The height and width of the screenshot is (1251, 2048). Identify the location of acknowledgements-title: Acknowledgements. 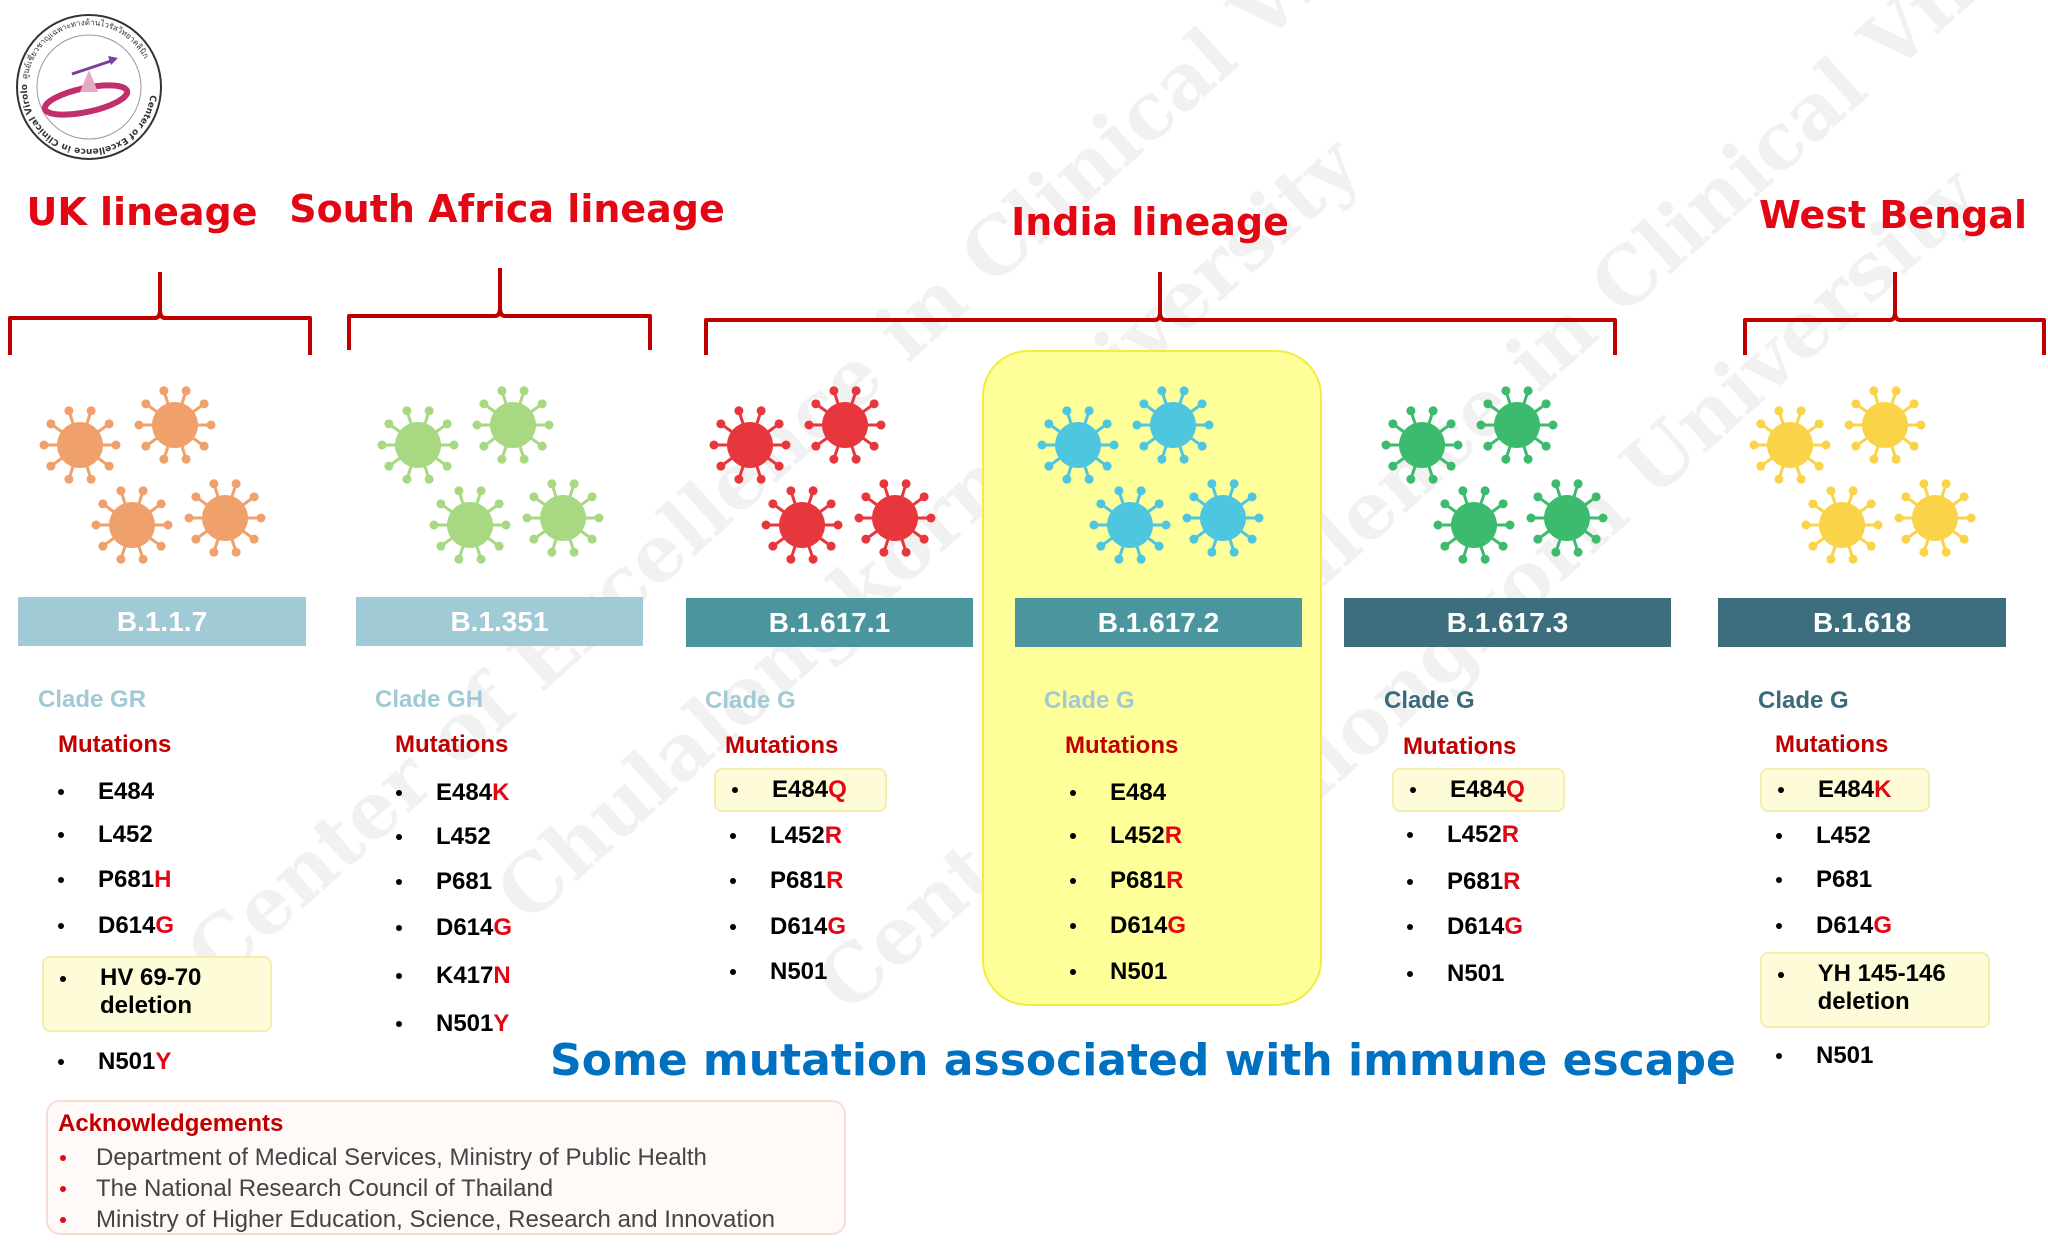
(171, 1123).